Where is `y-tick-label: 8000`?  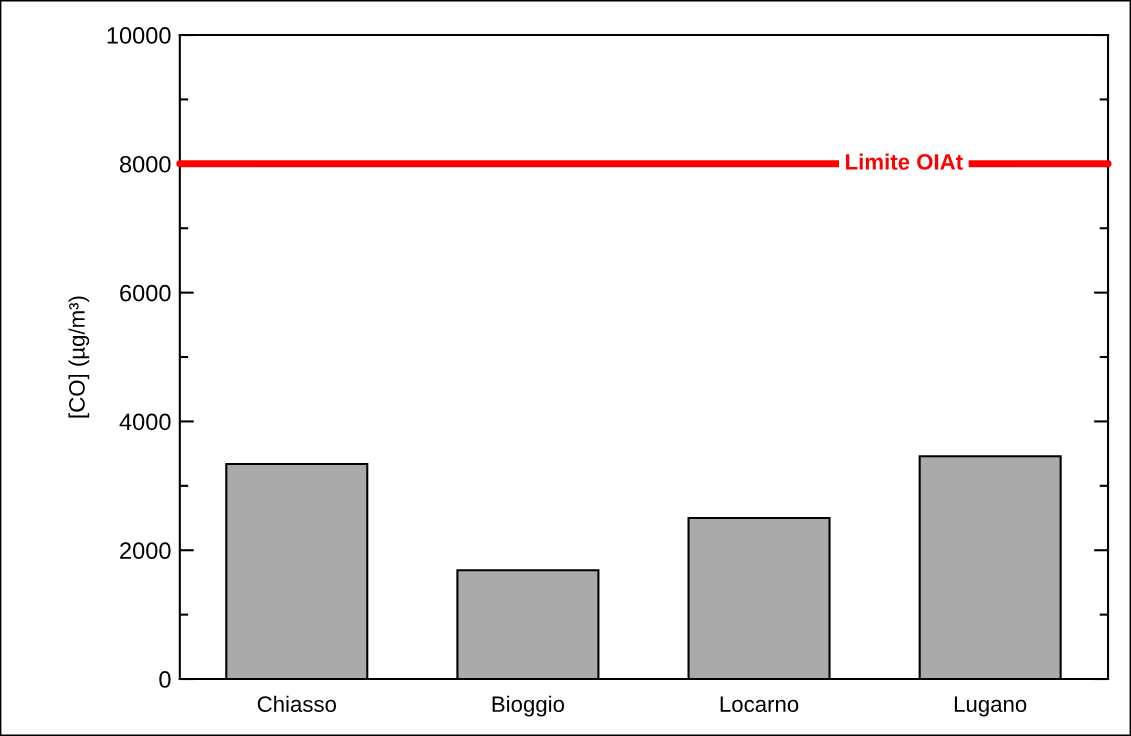 y-tick-label: 8000 is located at coordinates (145, 164).